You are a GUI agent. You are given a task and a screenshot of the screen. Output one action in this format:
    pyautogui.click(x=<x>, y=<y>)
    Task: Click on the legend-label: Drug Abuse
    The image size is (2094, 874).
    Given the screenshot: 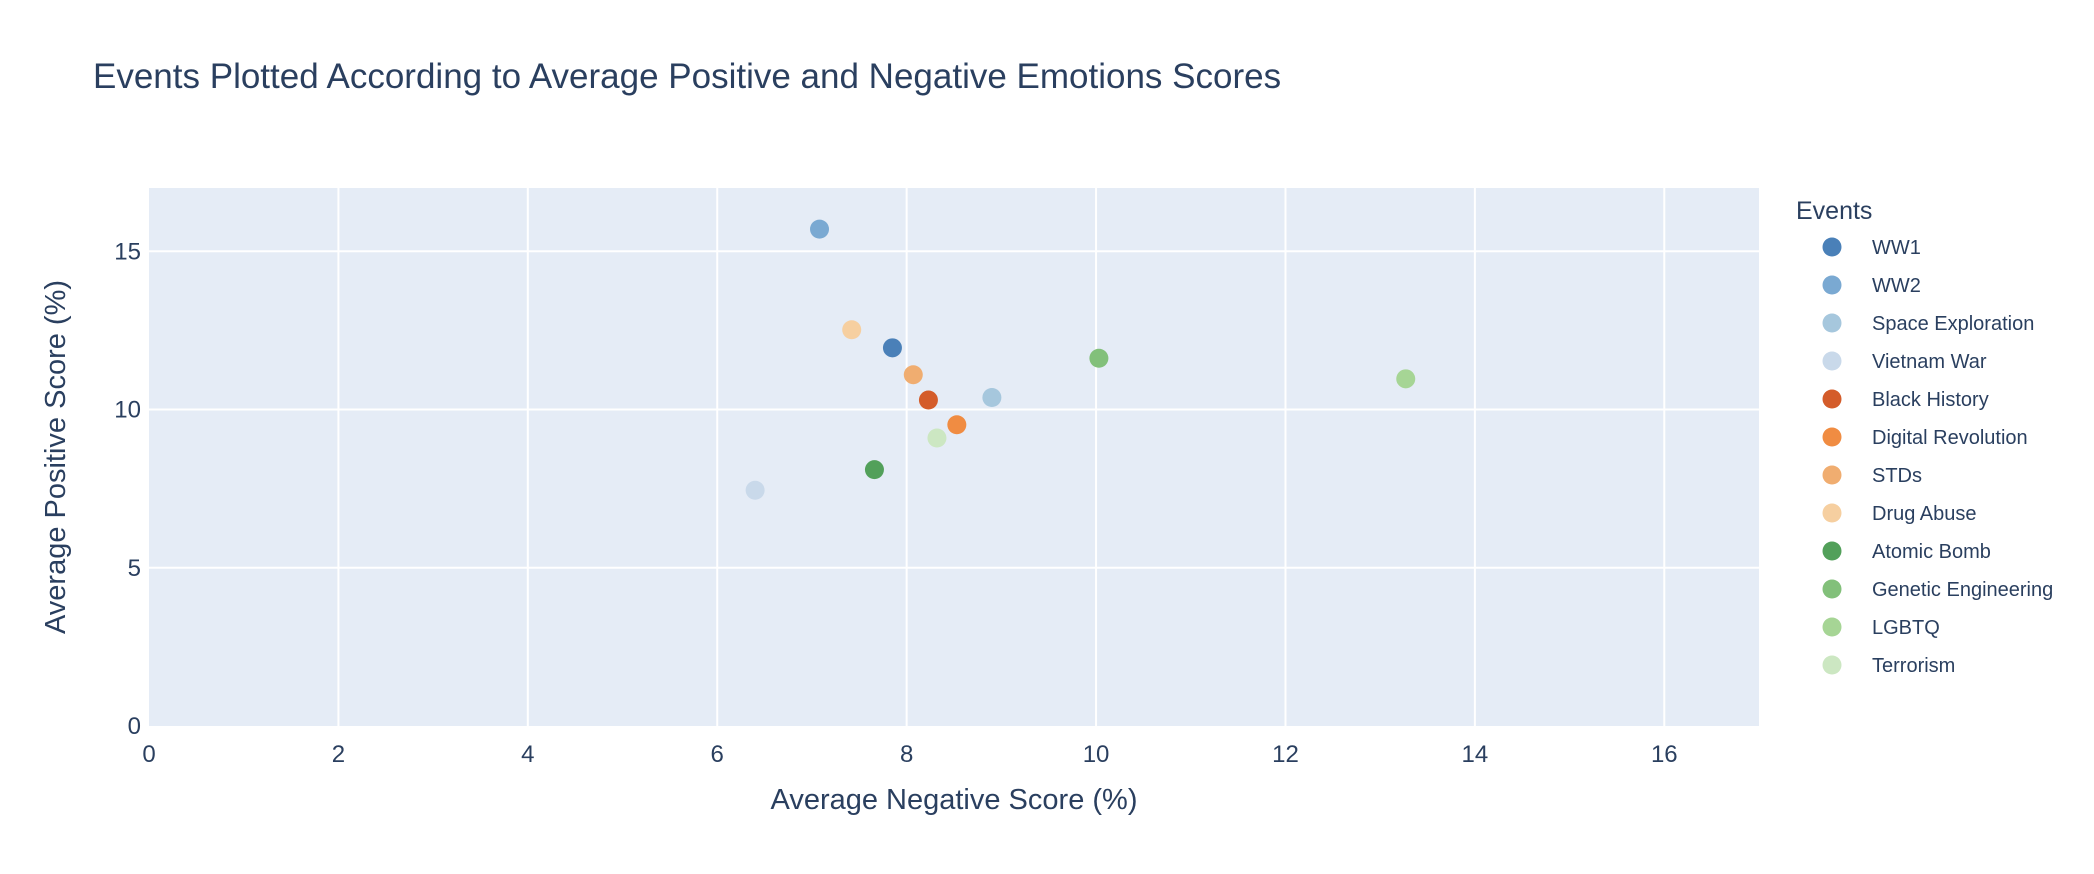 What is the action you would take?
    pyautogui.click(x=1924, y=514)
    